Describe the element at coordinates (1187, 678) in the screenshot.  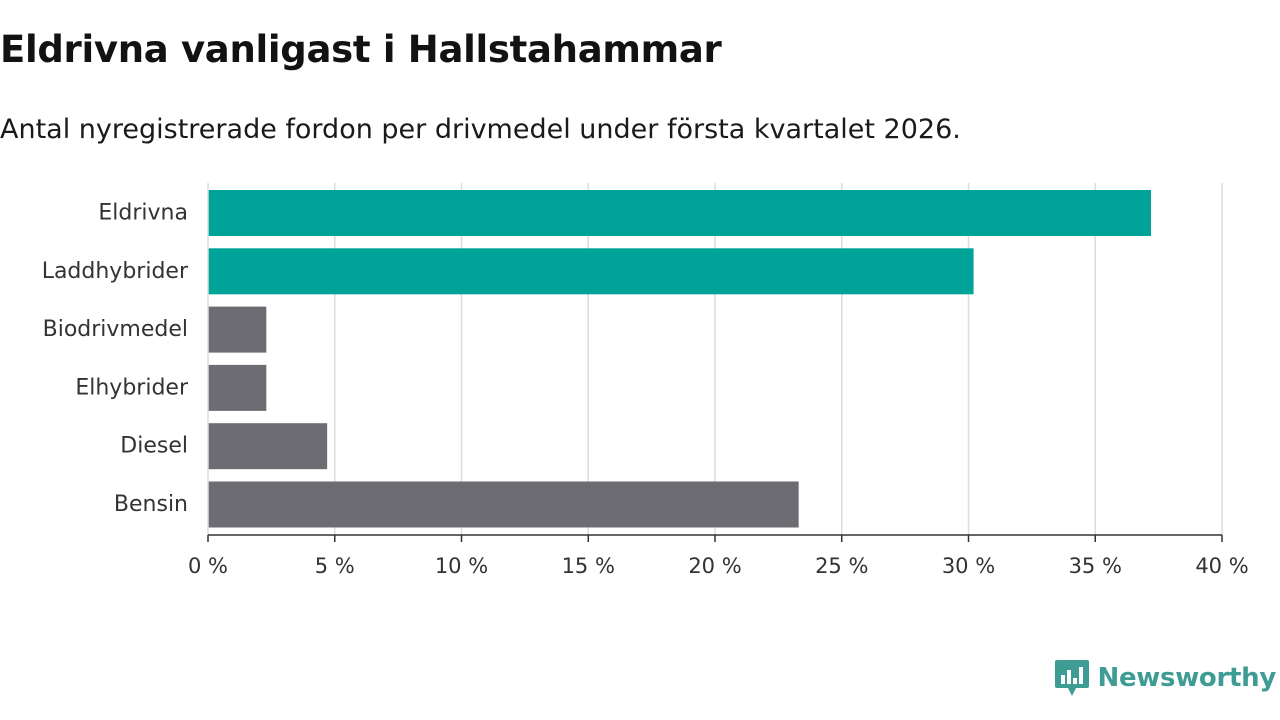
I see `brand-name: Newsworthy` at that location.